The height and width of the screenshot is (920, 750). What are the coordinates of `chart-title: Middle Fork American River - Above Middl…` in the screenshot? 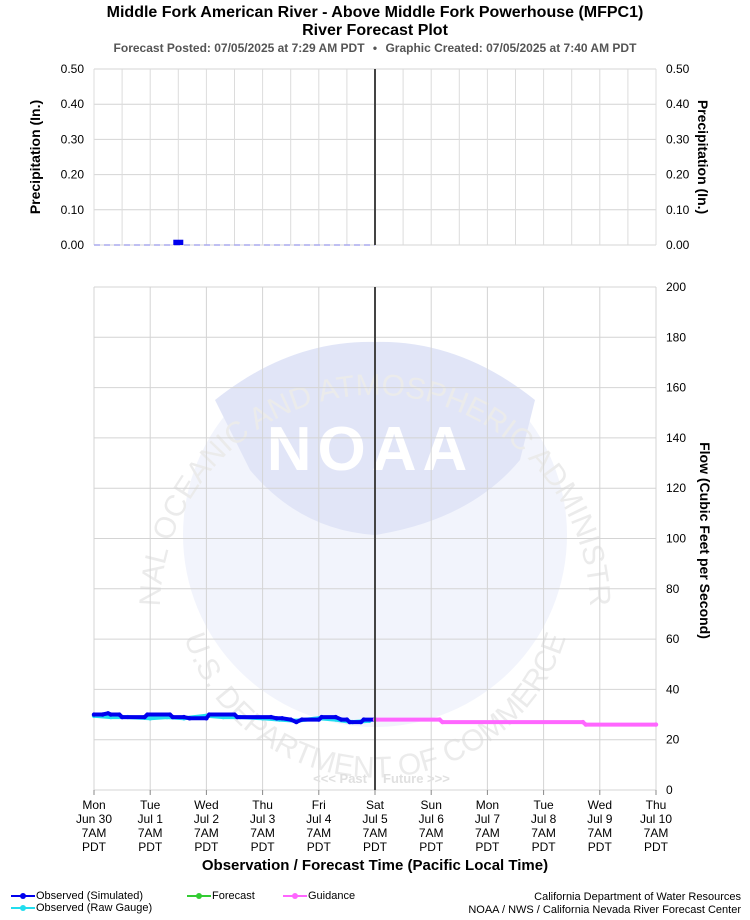 It's located at (375, 12).